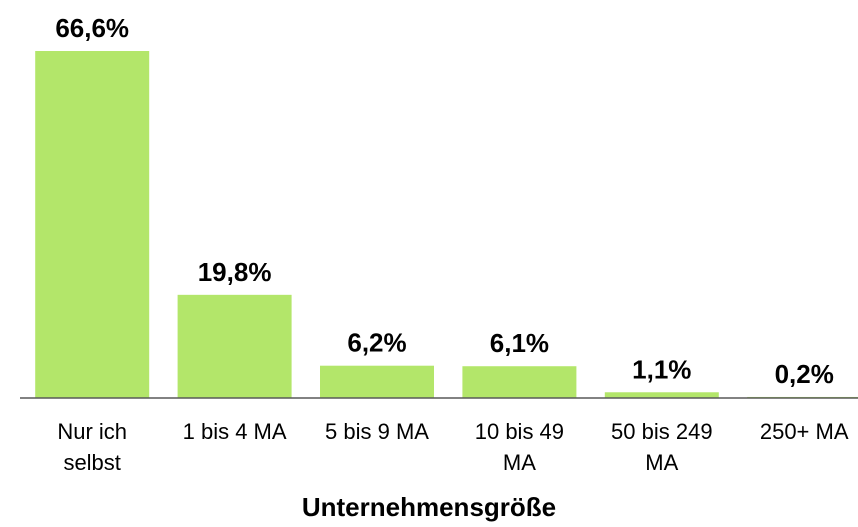 The width and height of the screenshot is (858, 527). I want to click on data-label: 19,8%, so click(235, 272).